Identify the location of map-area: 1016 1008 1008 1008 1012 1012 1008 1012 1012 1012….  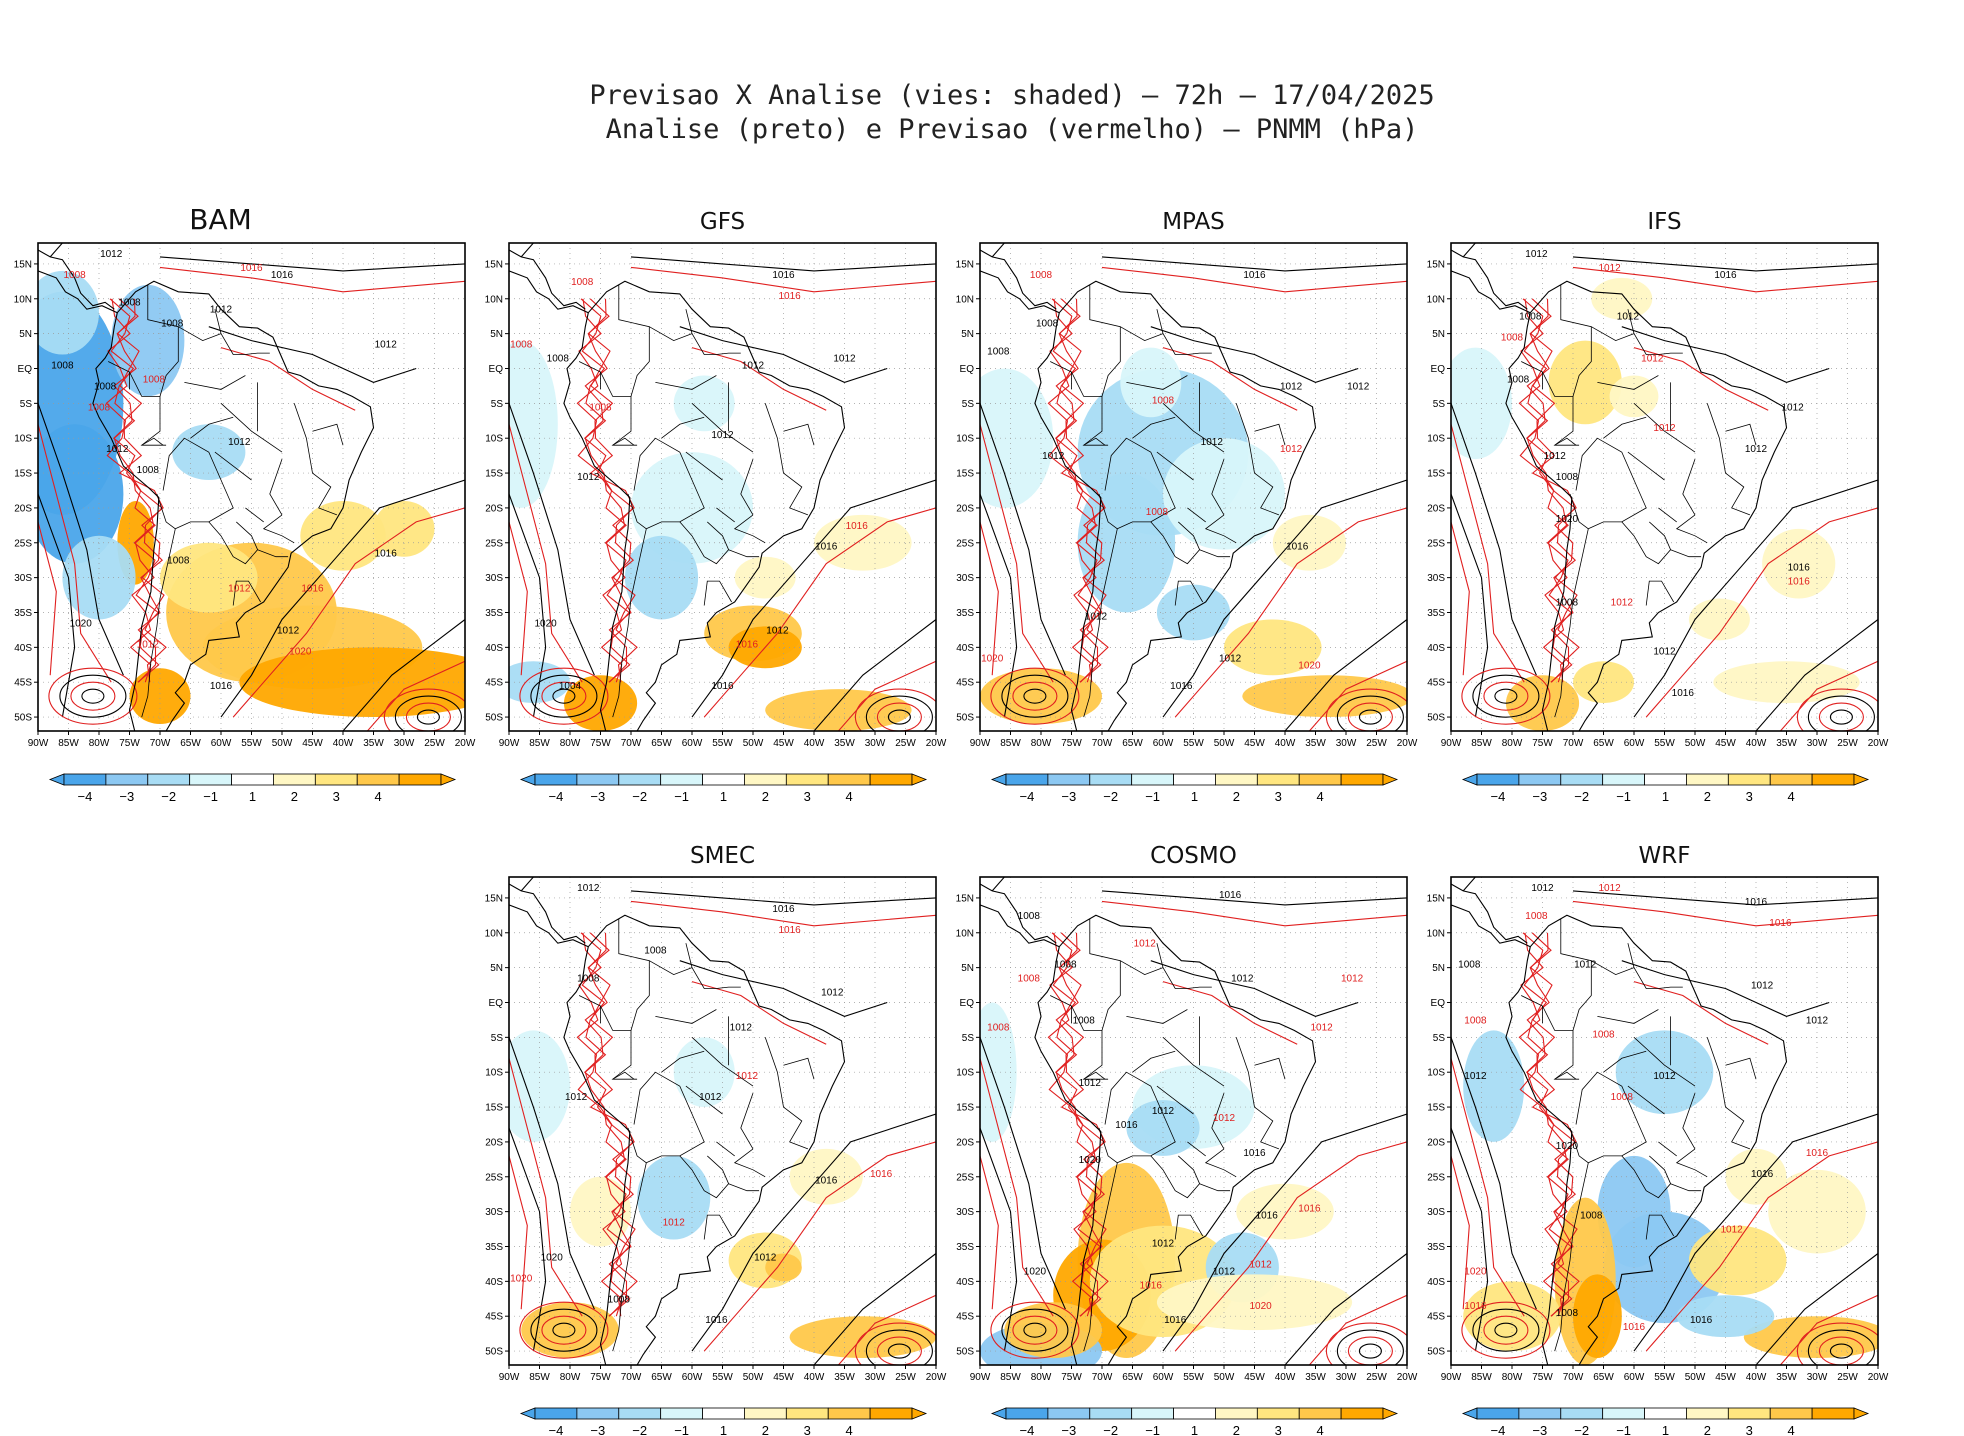
(1193, 487).